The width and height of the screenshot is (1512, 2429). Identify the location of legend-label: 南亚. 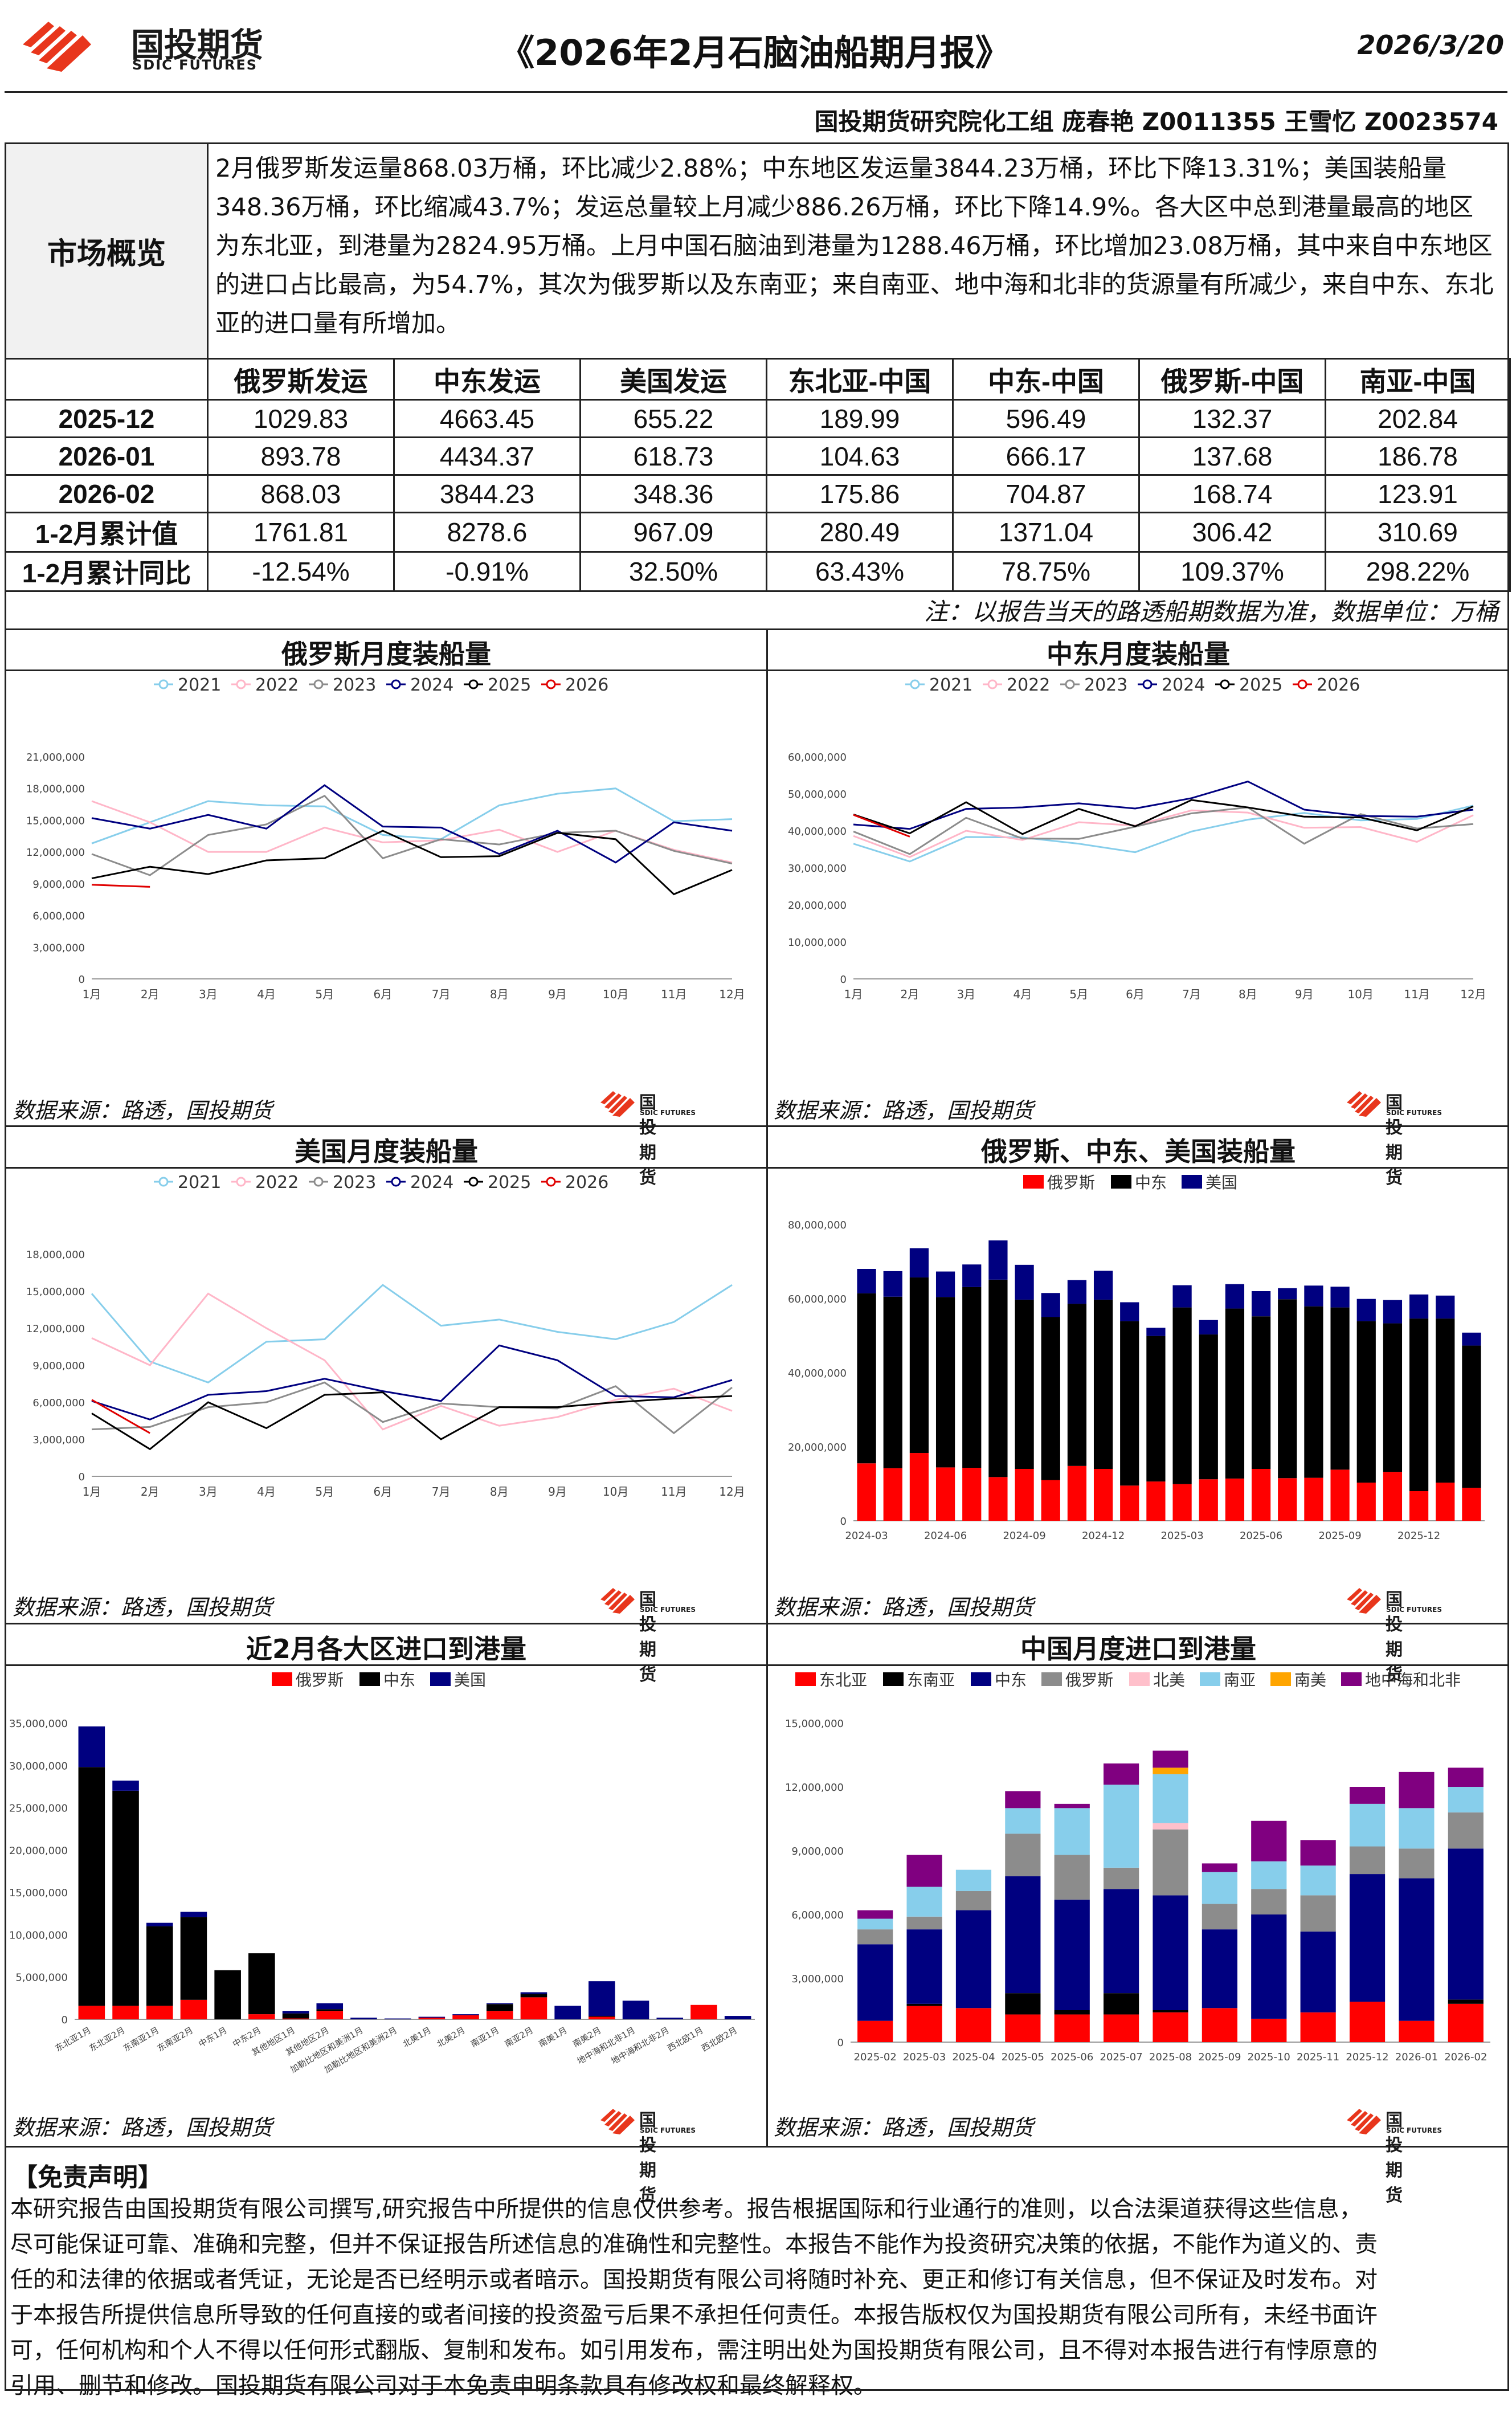
(1240, 1680).